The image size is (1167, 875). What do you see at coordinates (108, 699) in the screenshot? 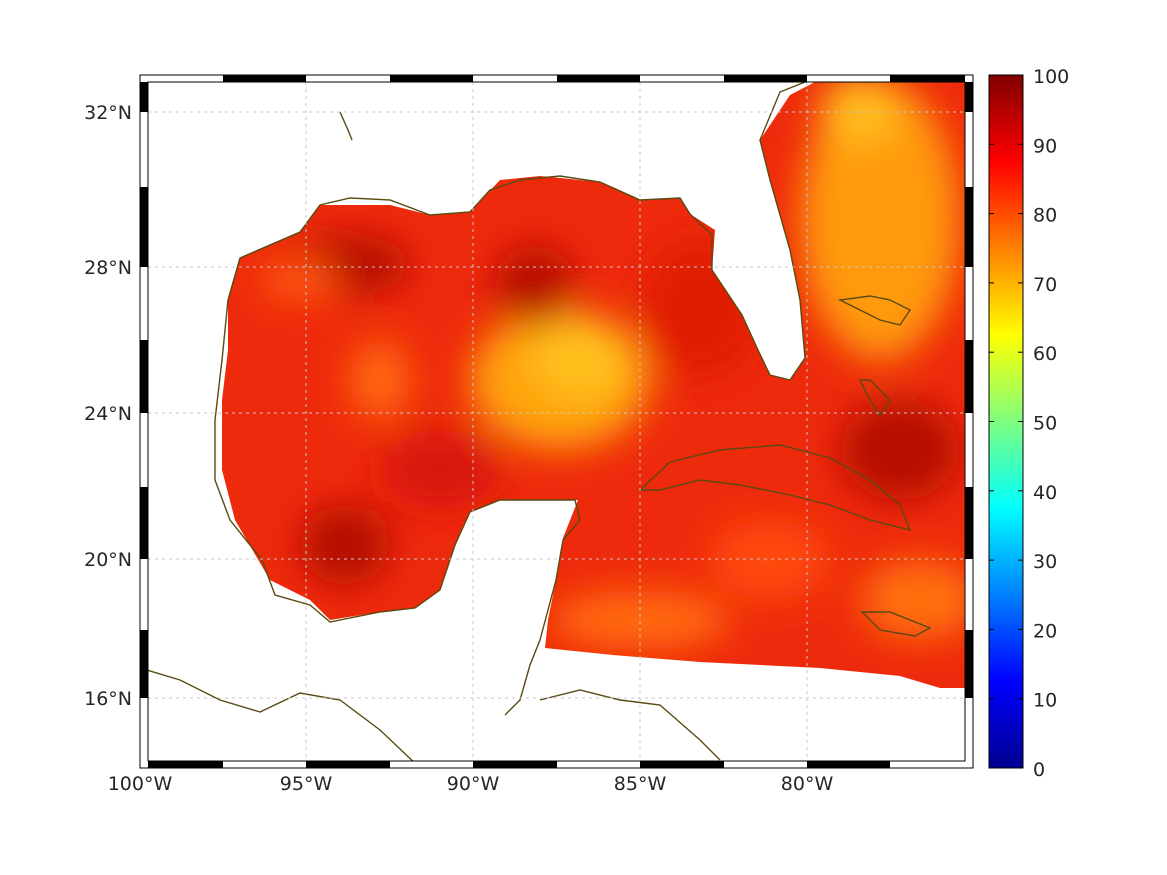
I see `lat-tick-label: 16°N` at bounding box center [108, 699].